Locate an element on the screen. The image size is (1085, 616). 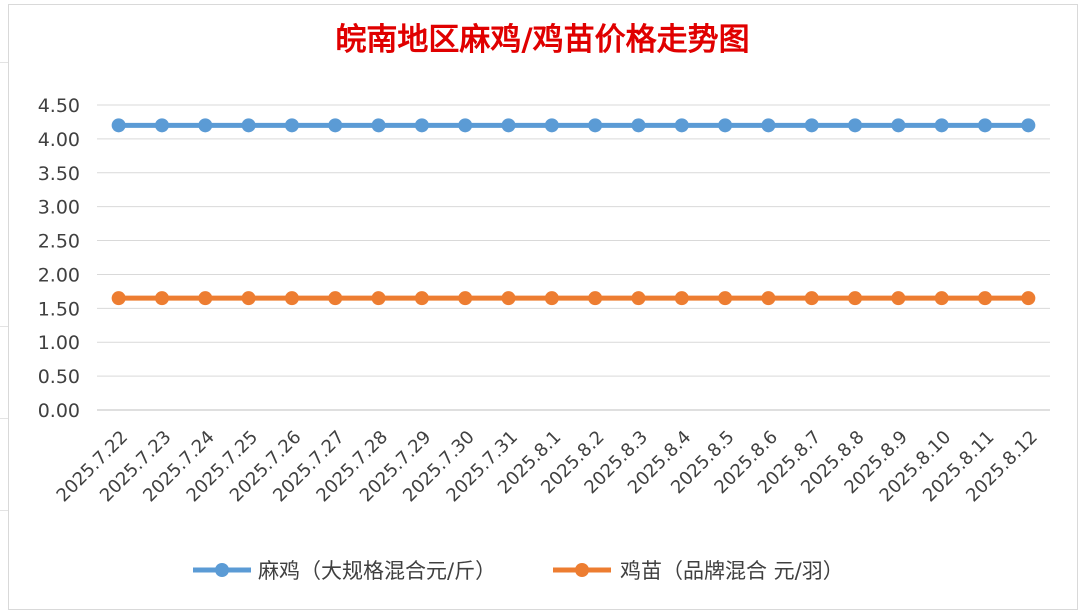
y-tick-label: 4.50 is located at coordinates (59, 106).